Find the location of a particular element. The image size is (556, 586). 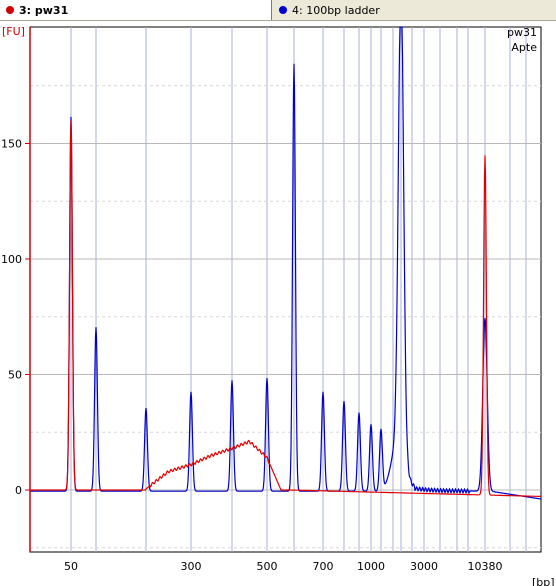

x-tick-label-300: 300 is located at coordinates (191, 566).